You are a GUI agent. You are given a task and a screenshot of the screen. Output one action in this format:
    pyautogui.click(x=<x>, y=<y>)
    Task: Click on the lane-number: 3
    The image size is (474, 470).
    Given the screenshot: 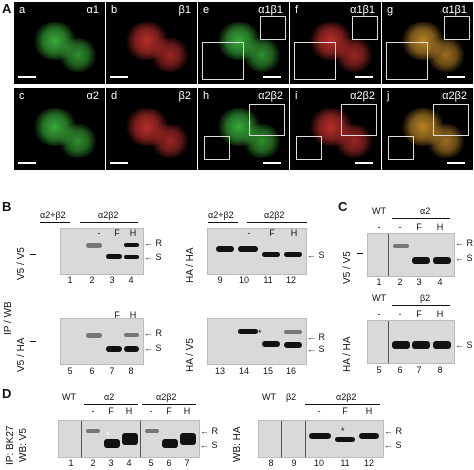 What is the action you would take?
    pyautogui.click(x=111, y=463)
    